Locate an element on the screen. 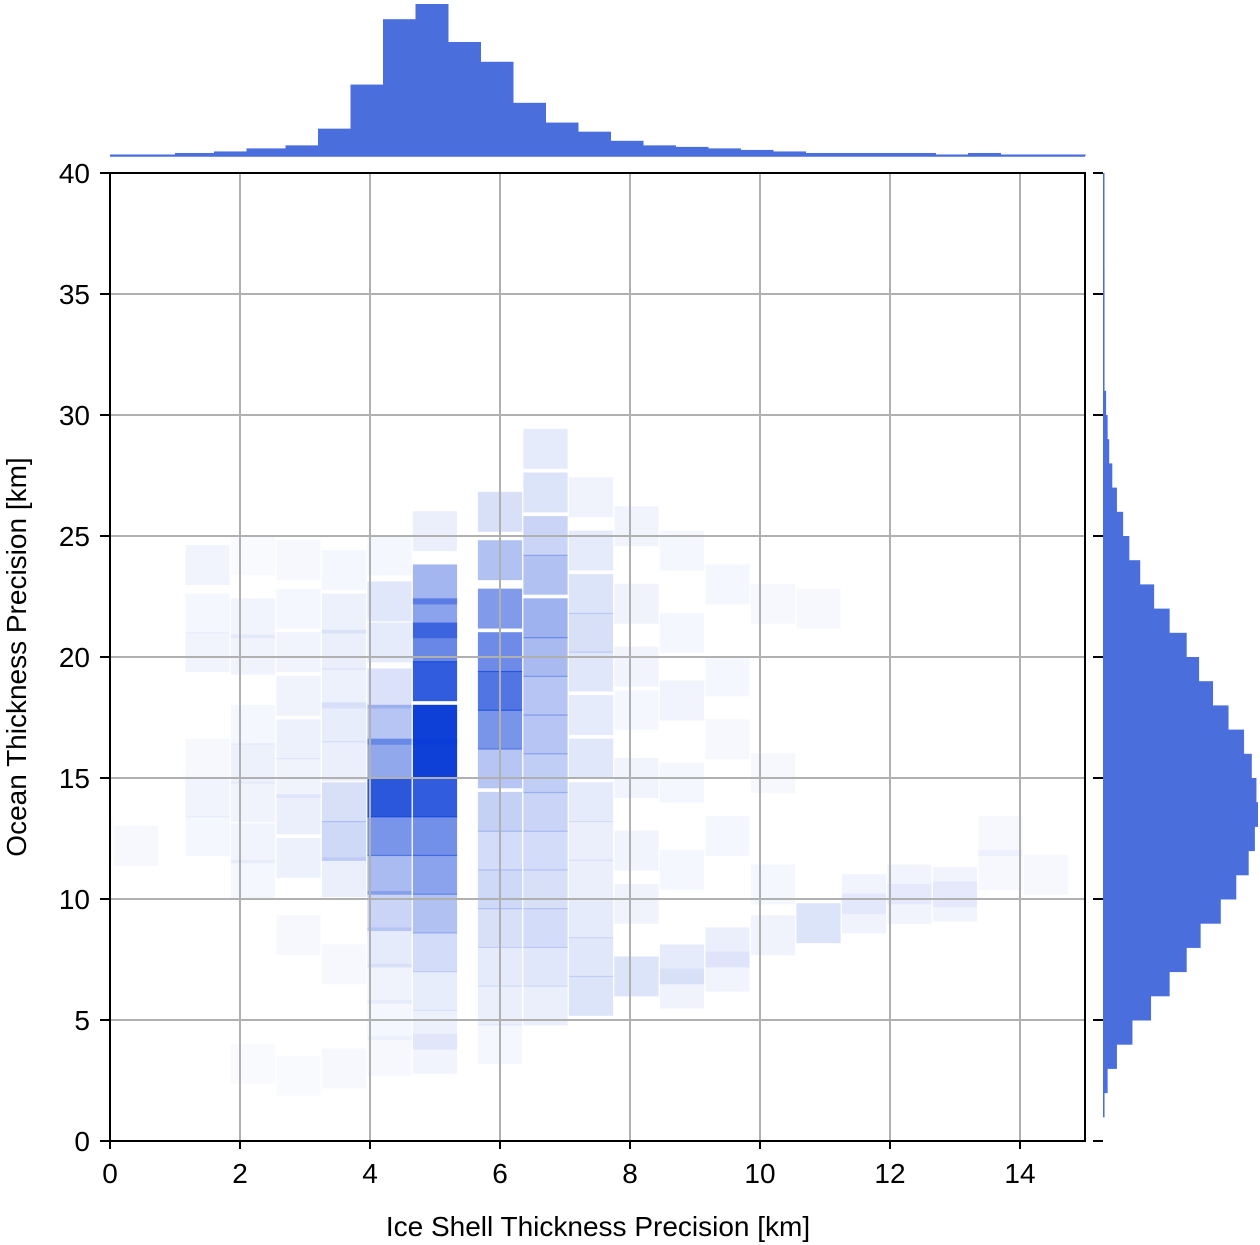  y-tick-label: 30 is located at coordinates (74, 415).